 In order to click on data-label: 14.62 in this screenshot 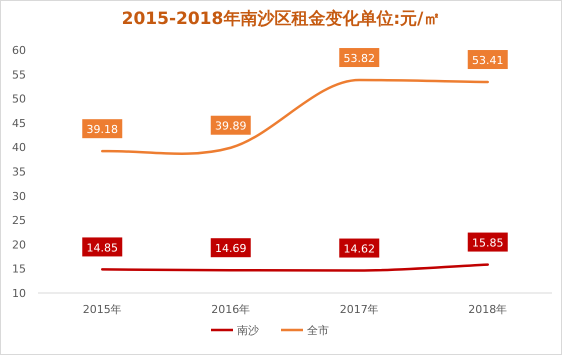, I will do `click(359, 249)`.